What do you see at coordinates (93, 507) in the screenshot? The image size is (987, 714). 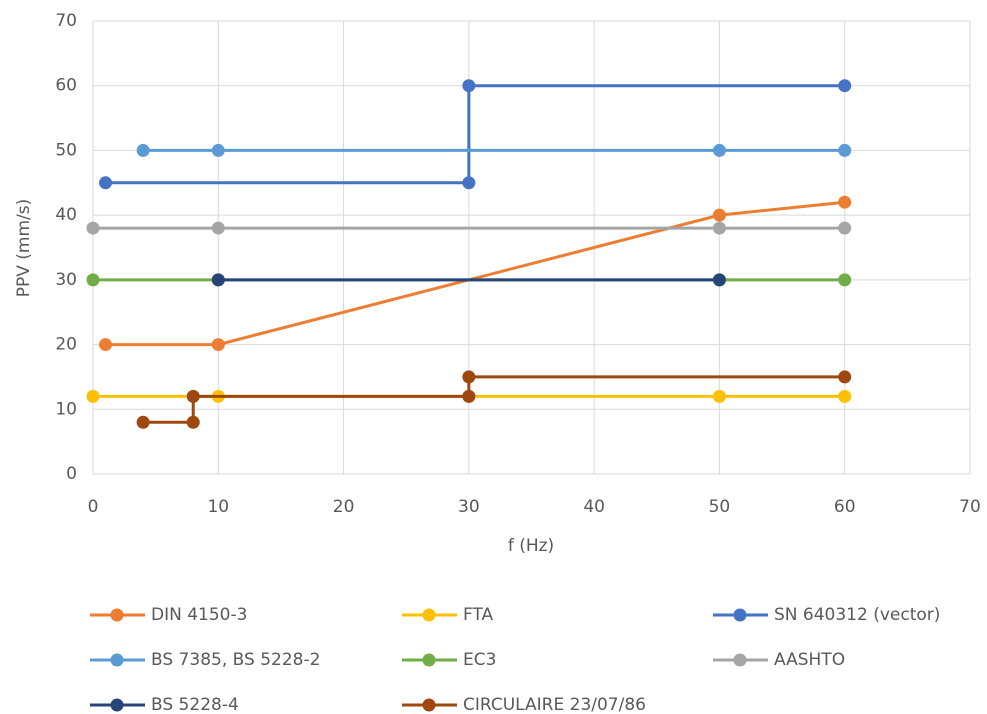 I see `x-tick-label: 0` at bounding box center [93, 507].